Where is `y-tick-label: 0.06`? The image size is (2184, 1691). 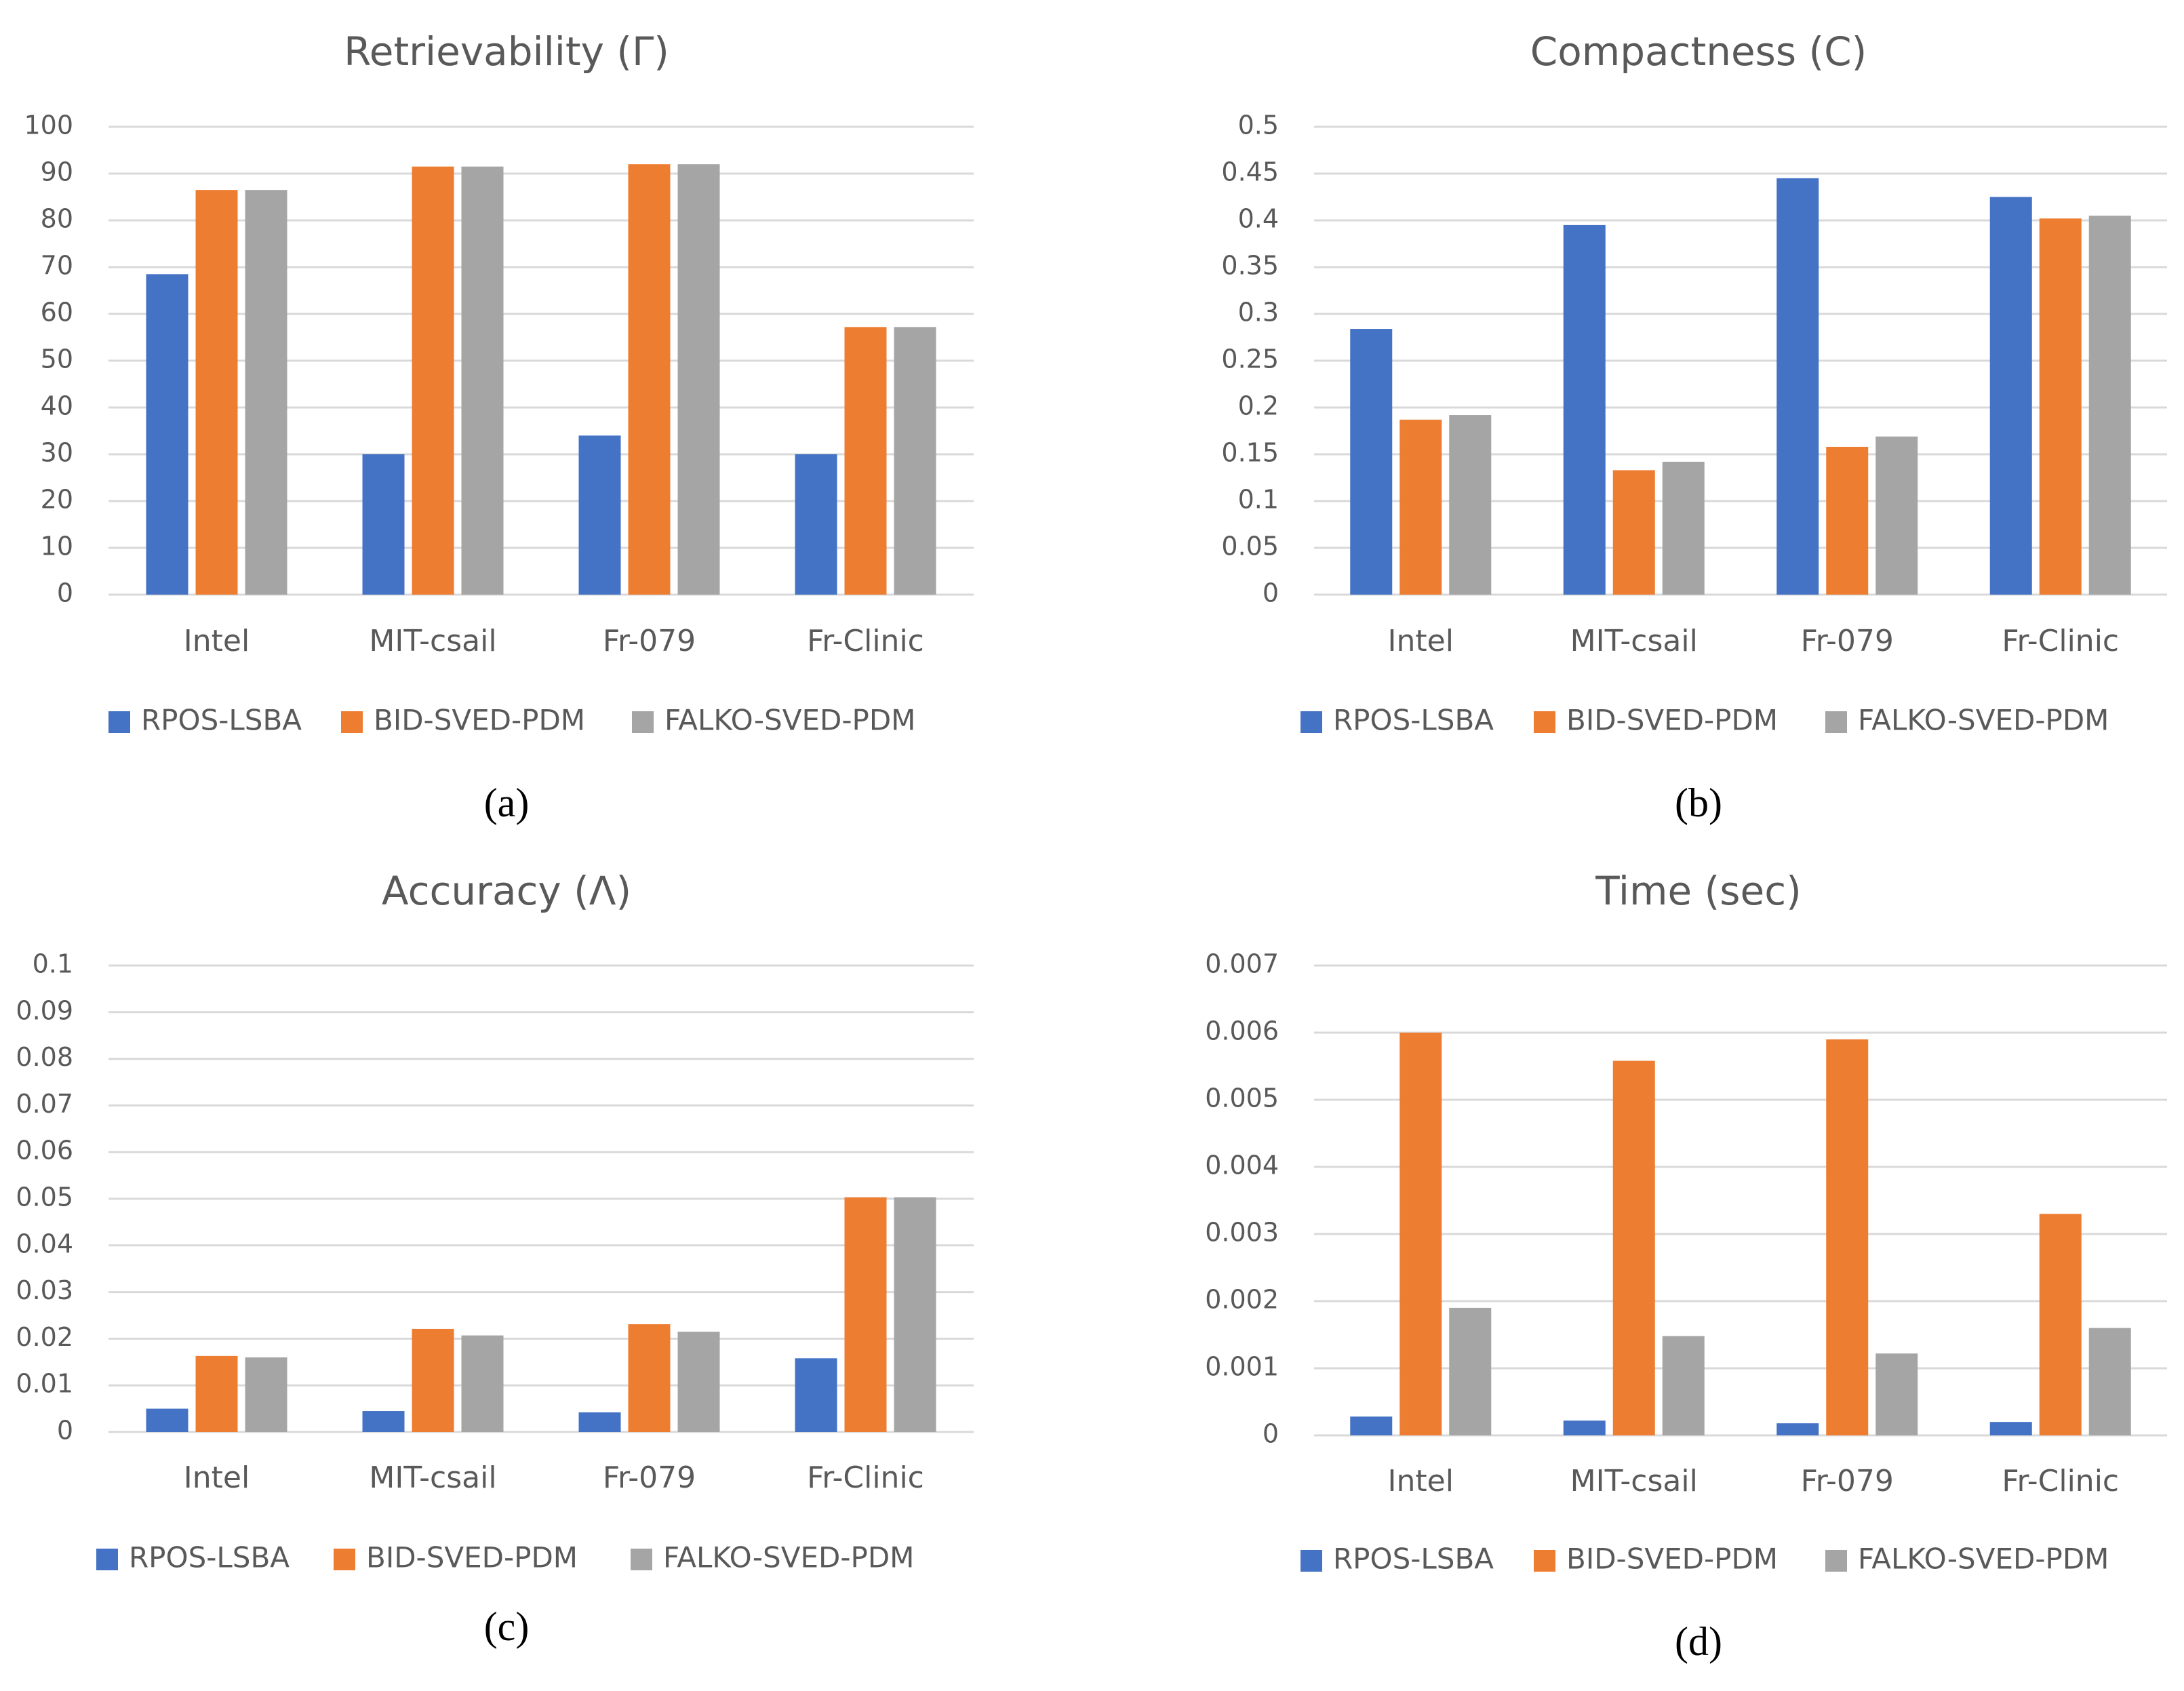
y-tick-label: 0.06 is located at coordinates (45, 1151).